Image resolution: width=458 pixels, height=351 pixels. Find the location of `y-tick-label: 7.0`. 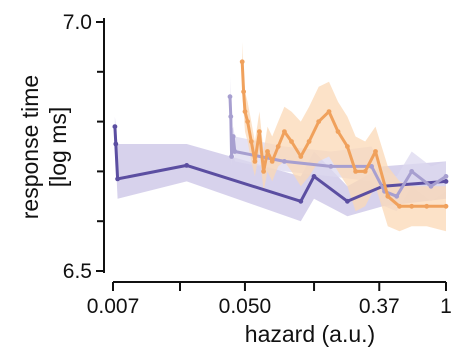

y-tick-label: 7.0 is located at coordinates (77, 22).